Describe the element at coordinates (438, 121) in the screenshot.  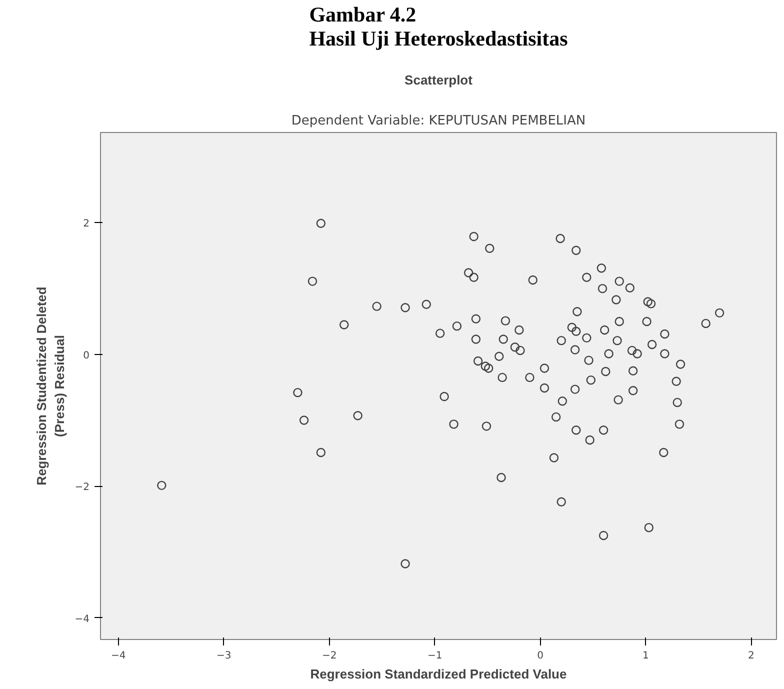
I see `text: Dependent Variable: KEPUTUSAN PEMBELIAN` at that location.